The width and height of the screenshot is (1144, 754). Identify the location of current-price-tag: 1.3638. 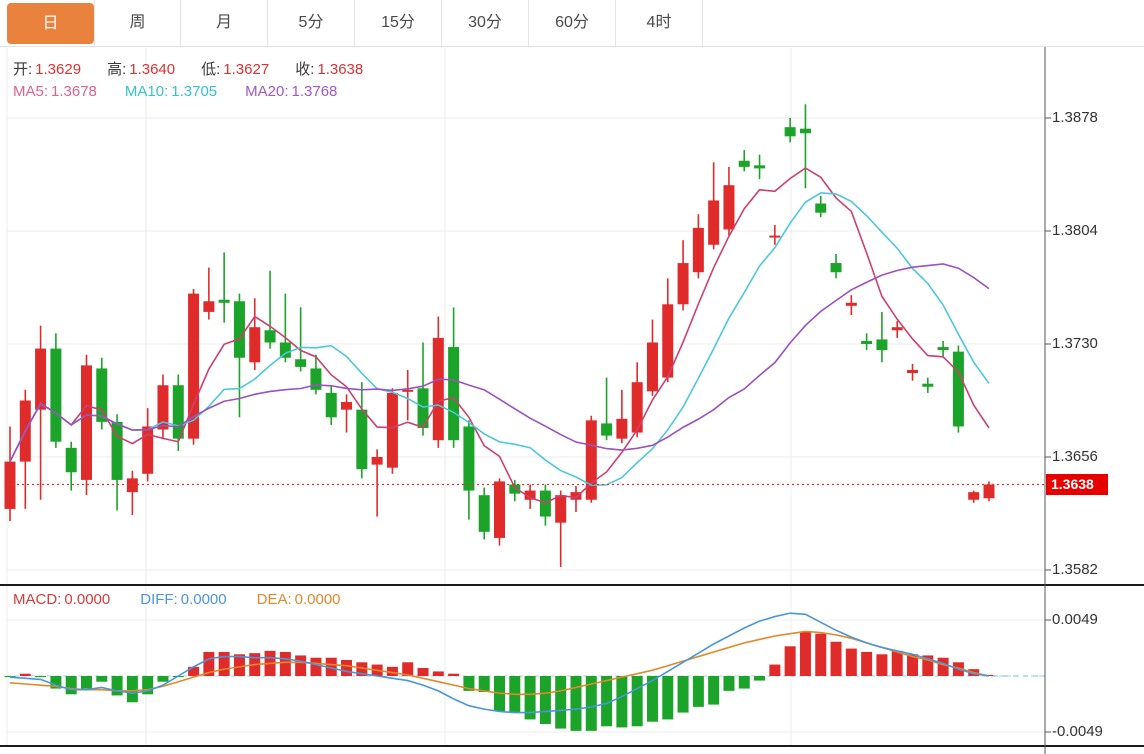
(1077, 484).